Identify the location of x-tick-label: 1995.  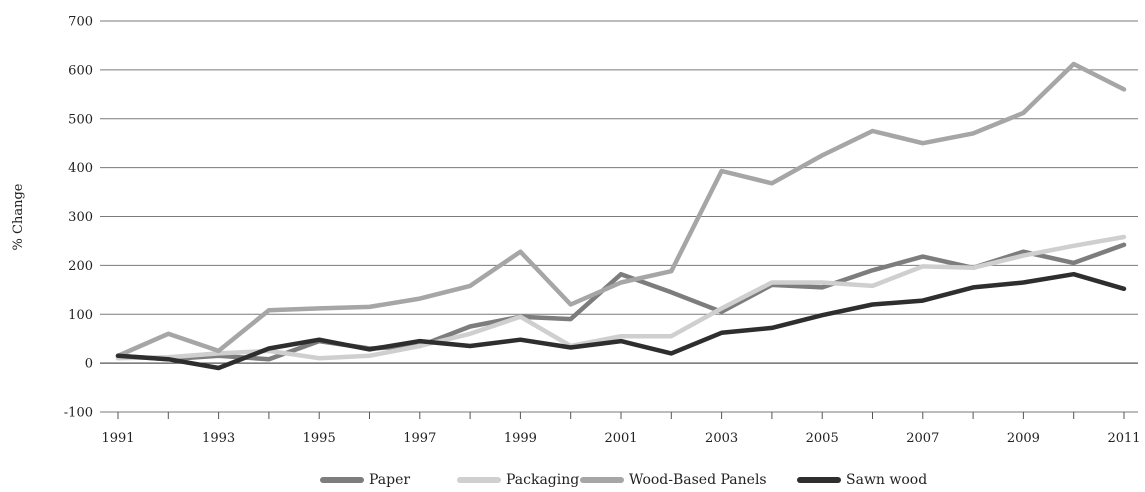
(319, 438).